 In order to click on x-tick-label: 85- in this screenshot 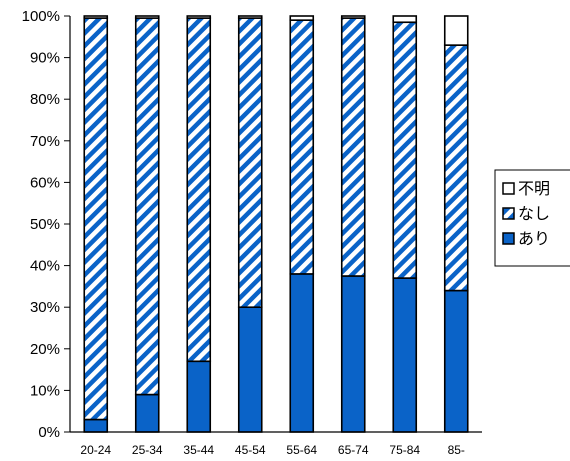, I will do `click(456, 450)`.